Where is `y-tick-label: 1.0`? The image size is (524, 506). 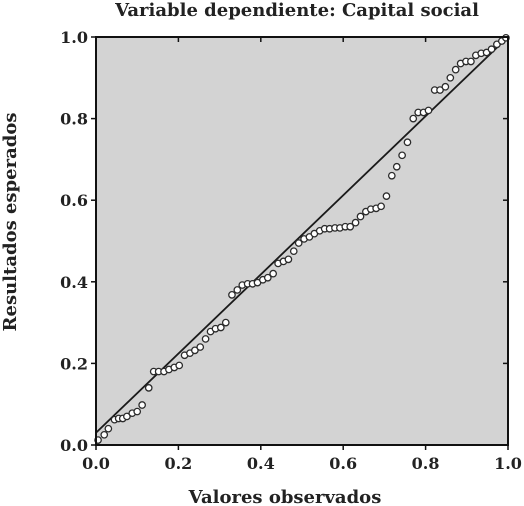
y-tick-label: 1.0 is located at coordinates (74, 37).